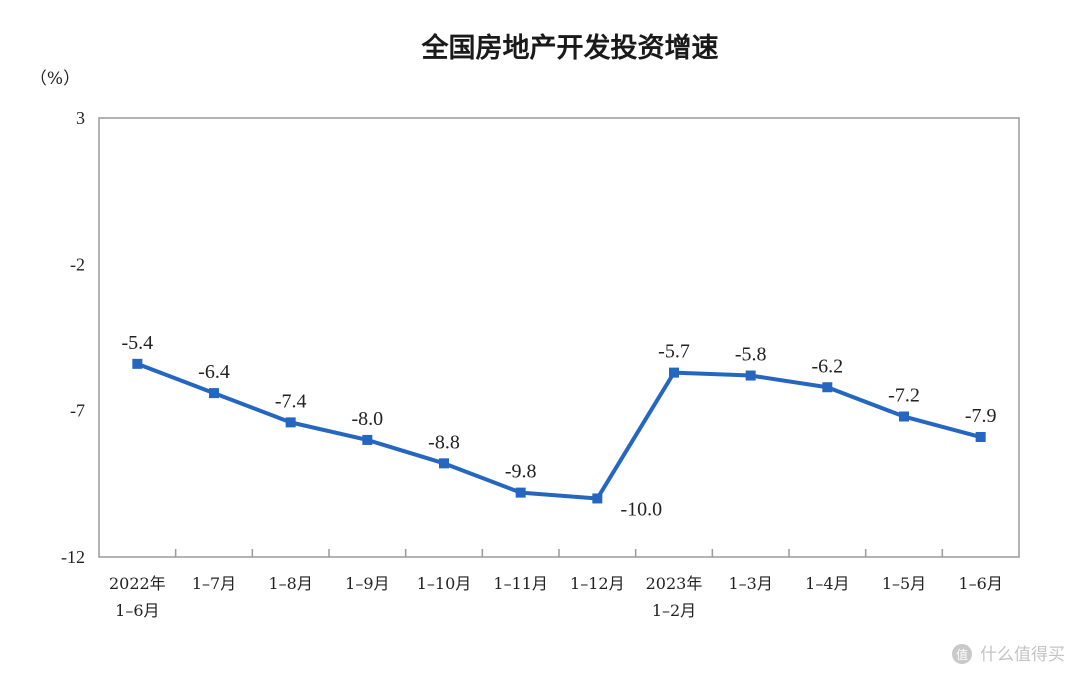 The width and height of the screenshot is (1080, 676). Describe the element at coordinates (367, 419) in the screenshot. I see `data-label: -8.0` at that location.